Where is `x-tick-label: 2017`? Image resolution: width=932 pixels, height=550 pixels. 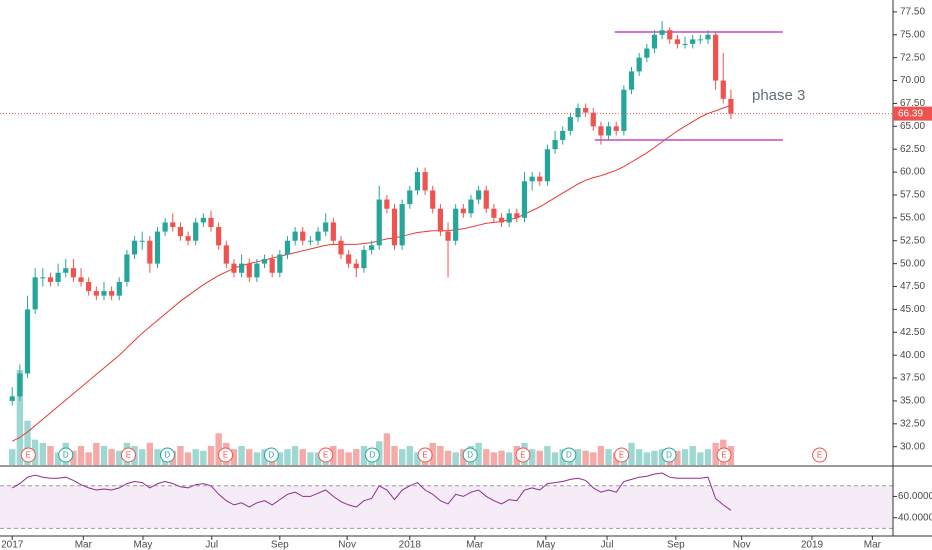 x-tick-label: 2017 is located at coordinates (12, 545).